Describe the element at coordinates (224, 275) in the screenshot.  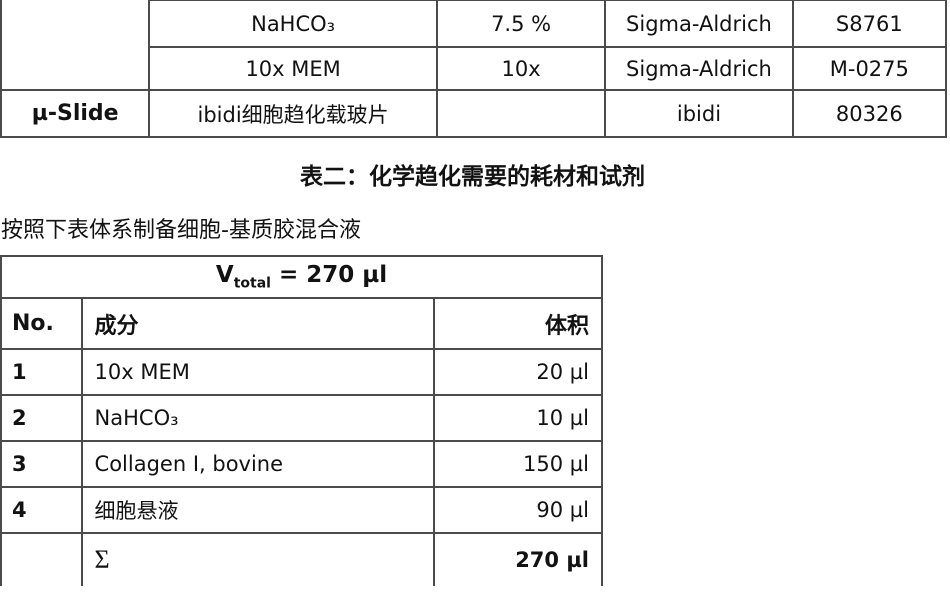
I see `vtotal-symbol: V` at that location.